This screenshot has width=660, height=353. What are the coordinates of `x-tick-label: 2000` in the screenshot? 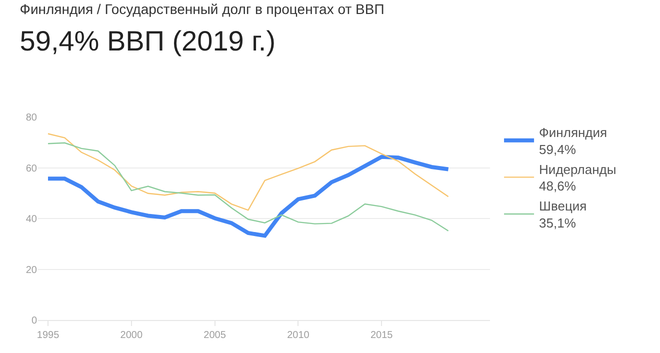 It's located at (131, 335).